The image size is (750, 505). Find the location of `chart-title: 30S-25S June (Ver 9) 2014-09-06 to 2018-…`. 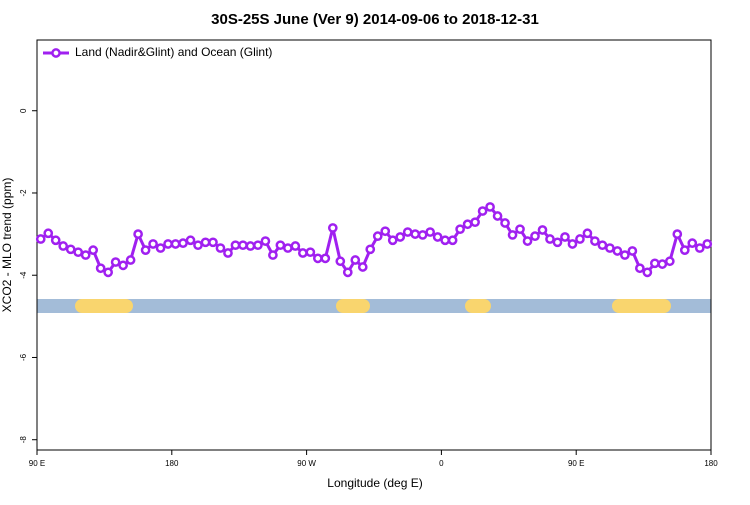

chart-title: 30S-25S June (Ver 9) 2014-09-06 to 2018-… is located at coordinates (375, 19).